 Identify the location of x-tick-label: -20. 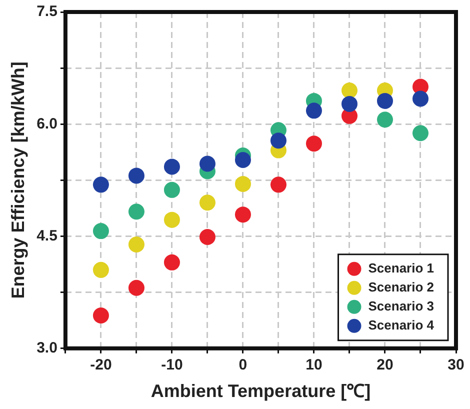
(101, 365).